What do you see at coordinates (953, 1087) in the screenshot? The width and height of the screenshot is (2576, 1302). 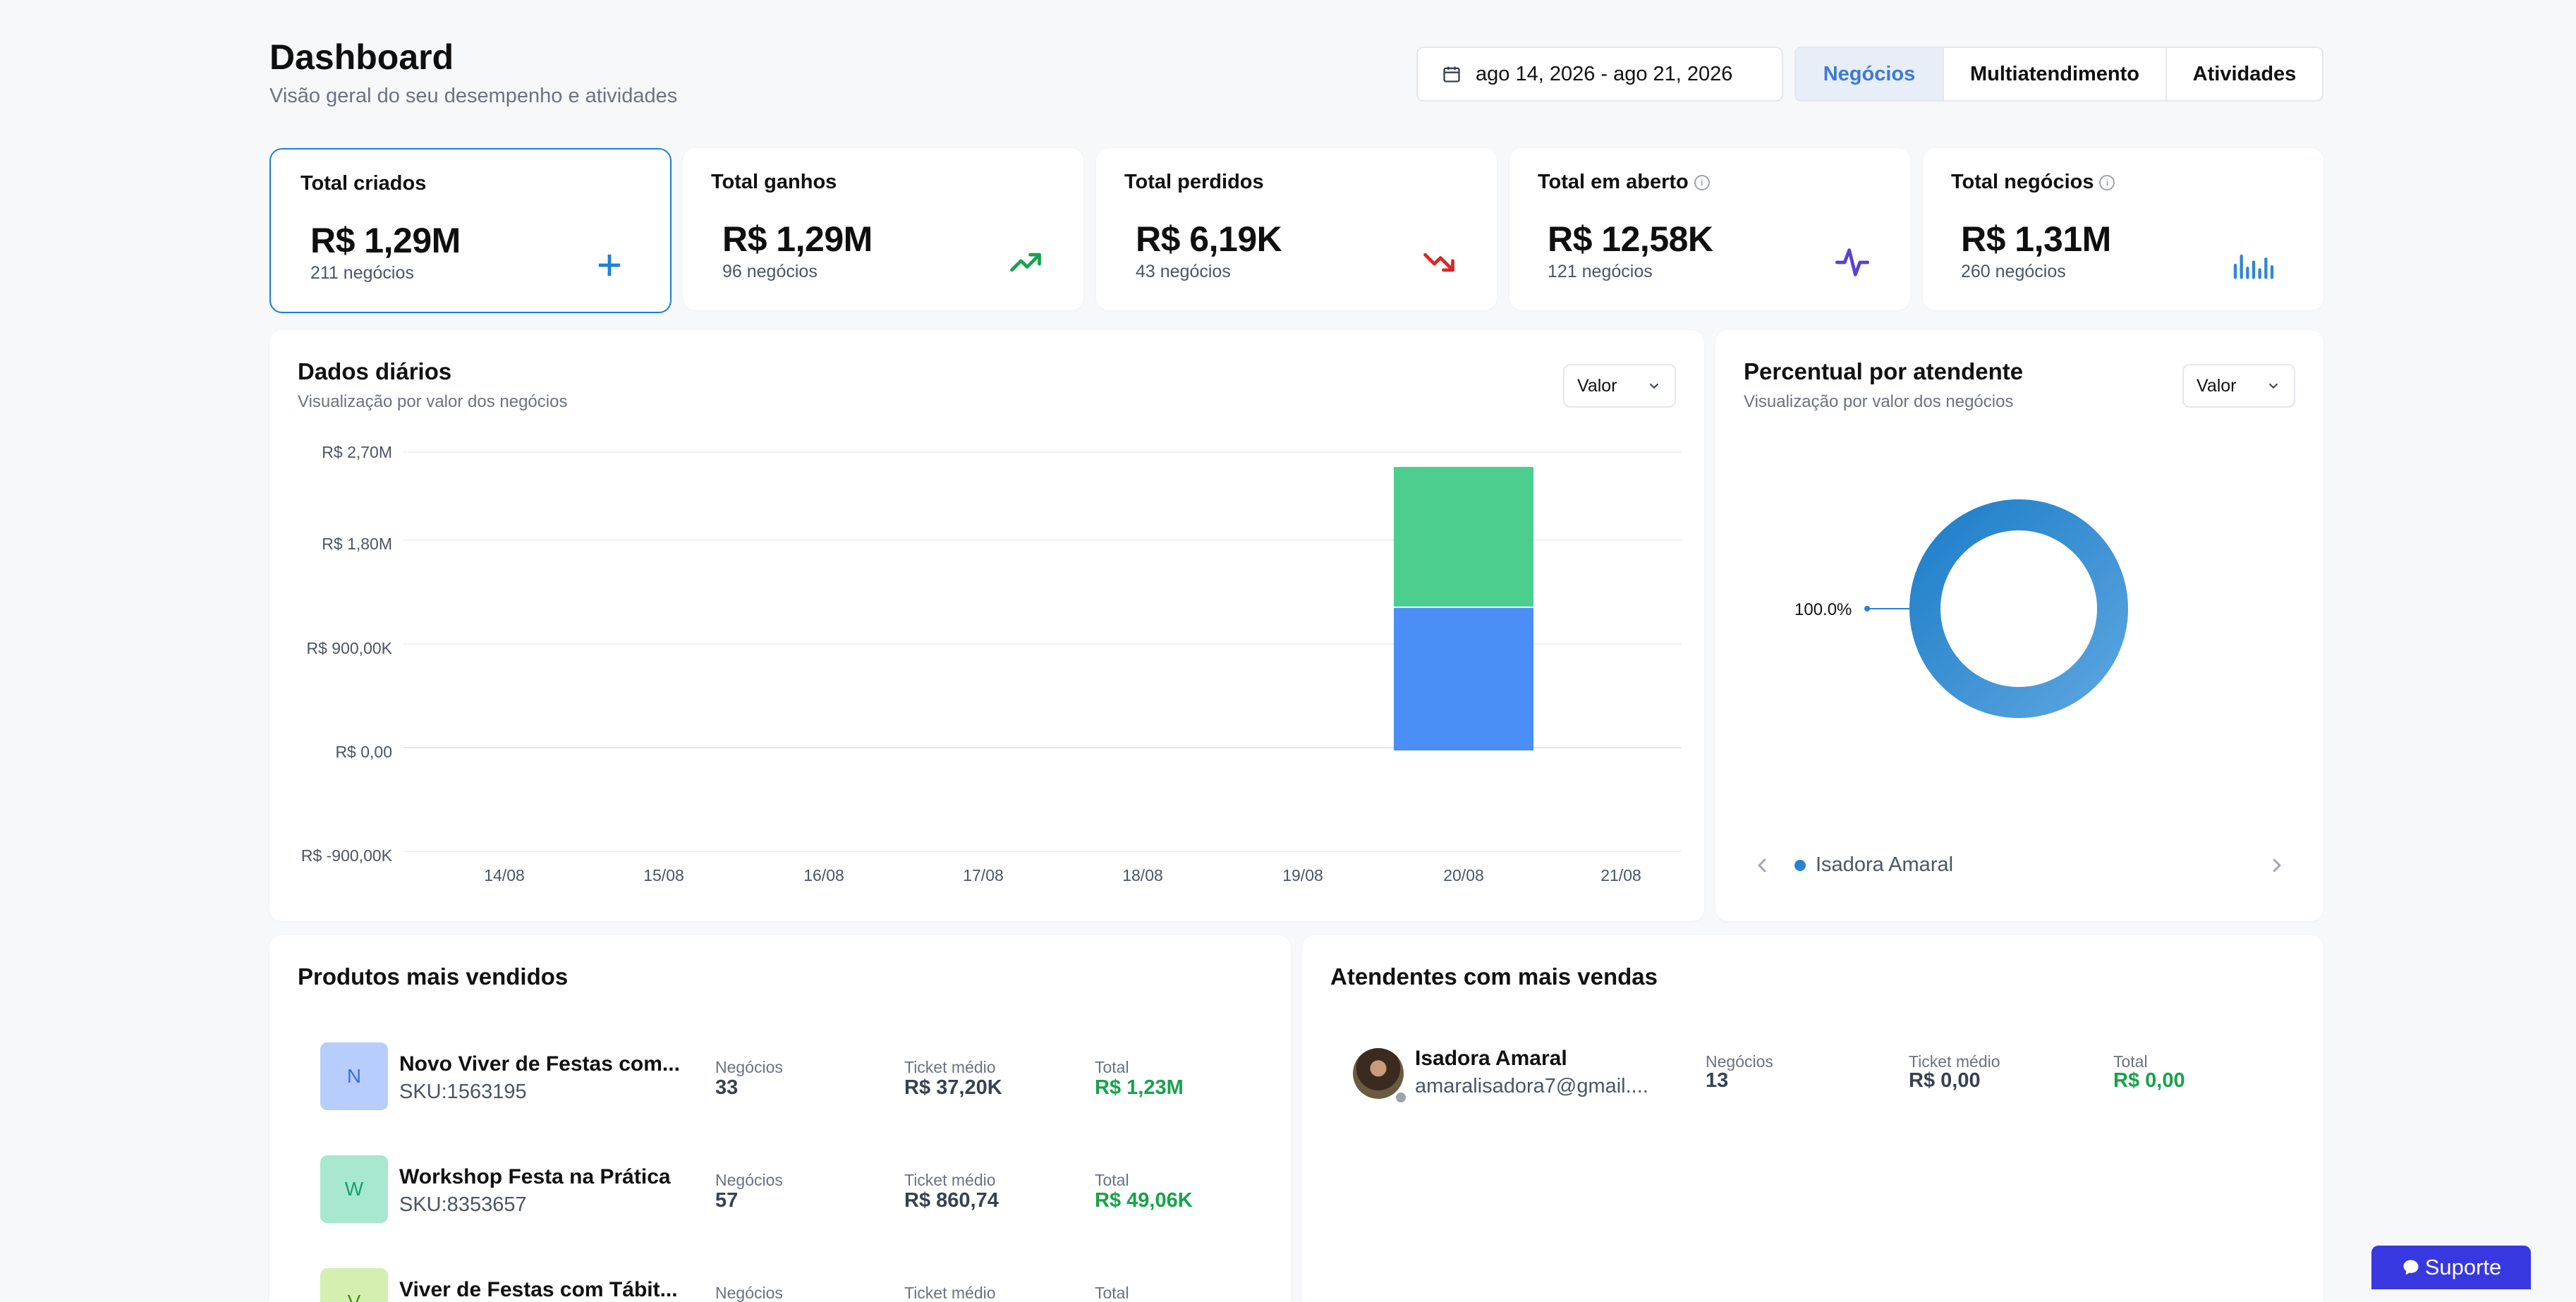 I see `ticket-value: R$ 37,20K` at bounding box center [953, 1087].